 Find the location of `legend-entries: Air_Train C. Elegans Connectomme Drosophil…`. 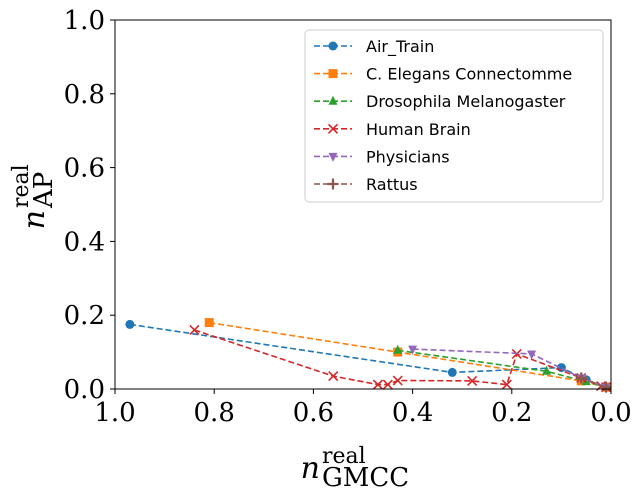

legend-entries: Air_Train C. Elegans Connectomme Drosophil… is located at coordinates (443, 115).